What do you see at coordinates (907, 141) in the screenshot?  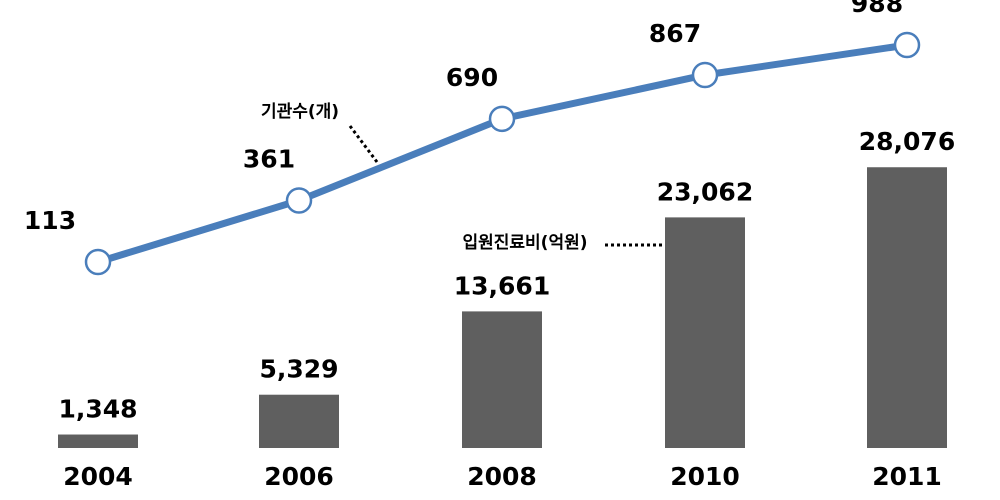 I see `data-label: 28,076` at bounding box center [907, 141].